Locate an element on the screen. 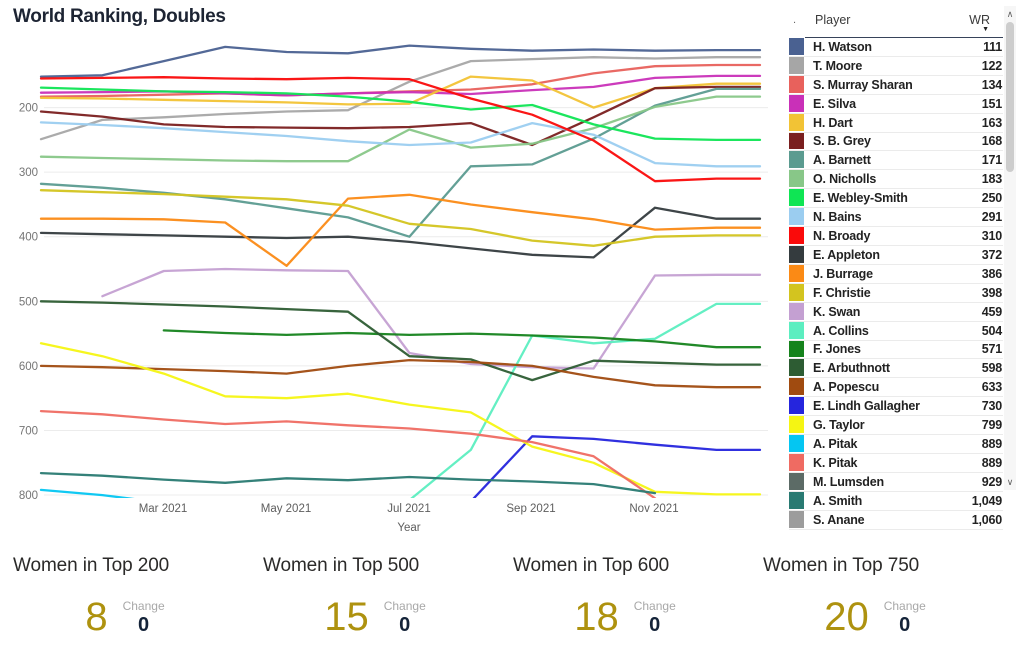 Image resolution: width=1024 pixels, height=661 pixels. kpi-value: 8 is located at coordinates (96, 617).